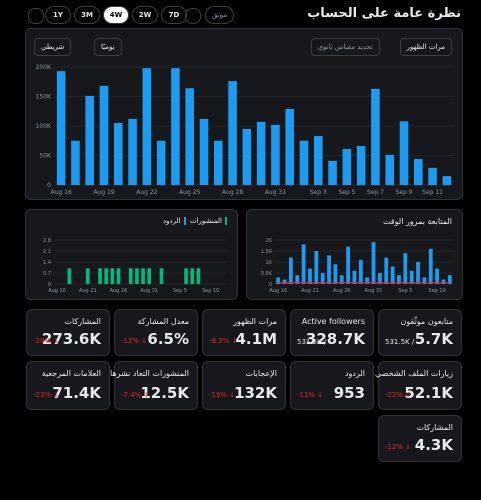 Image resolution: width=481 pixels, height=500 pixels. What do you see at coordinates (433, 445) in the screenshot?
I see `card-value: 4.3K` at bounding box center [433, 445].